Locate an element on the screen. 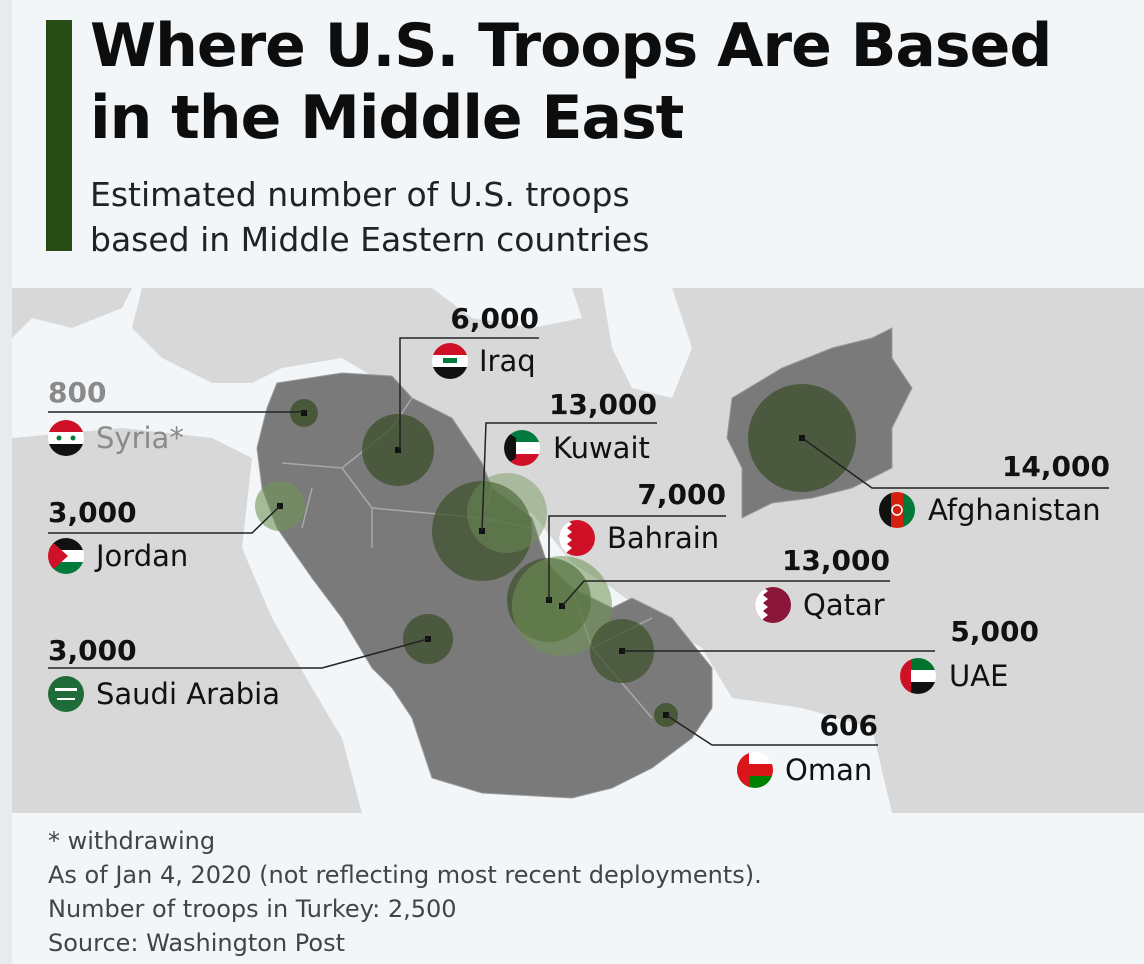 The image size is (1144, 964). saudi-name: Saudi Arabia is located at coordinates (188, 694).